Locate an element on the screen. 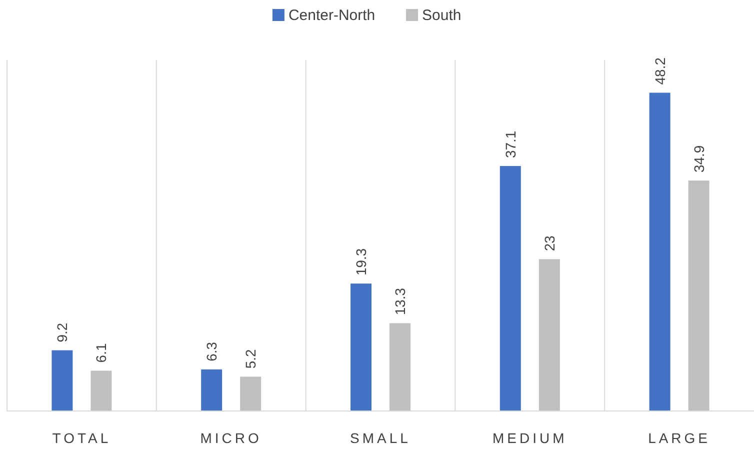  data-label: 5.2 is located at coordinates (250, 358).